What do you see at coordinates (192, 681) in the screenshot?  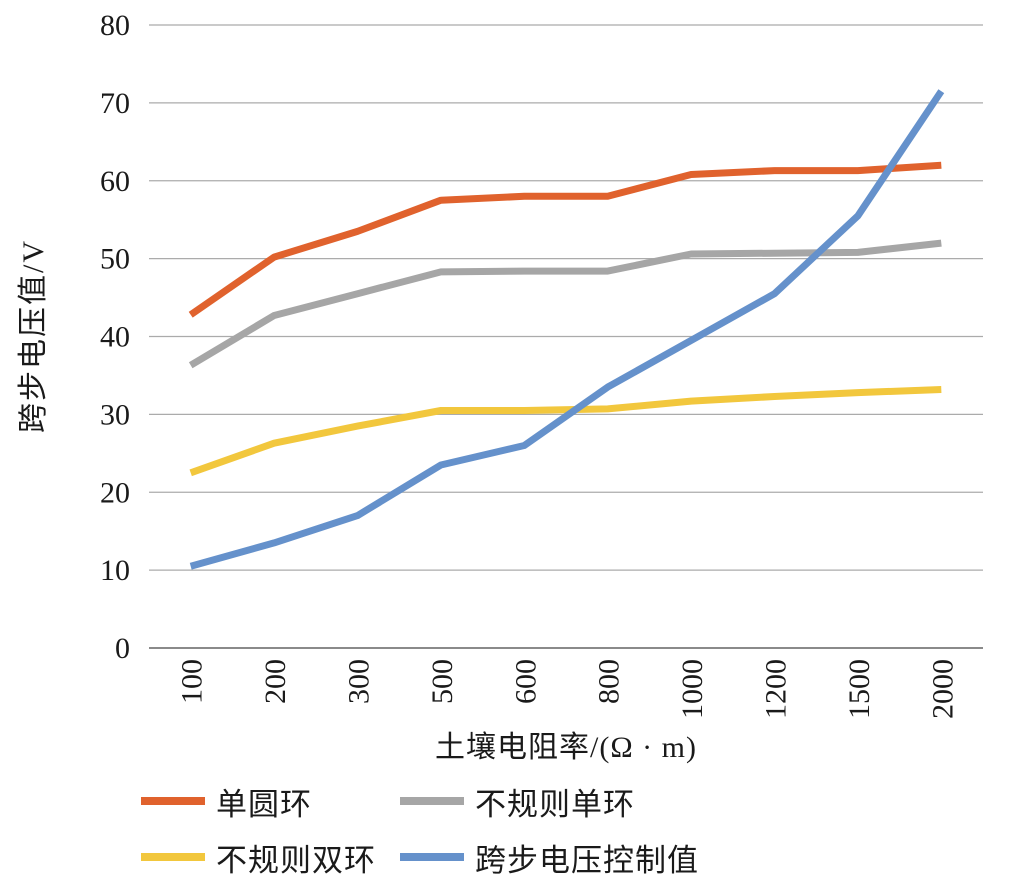 I see `x-tick-label: 100` at bounding box center [192, 681].